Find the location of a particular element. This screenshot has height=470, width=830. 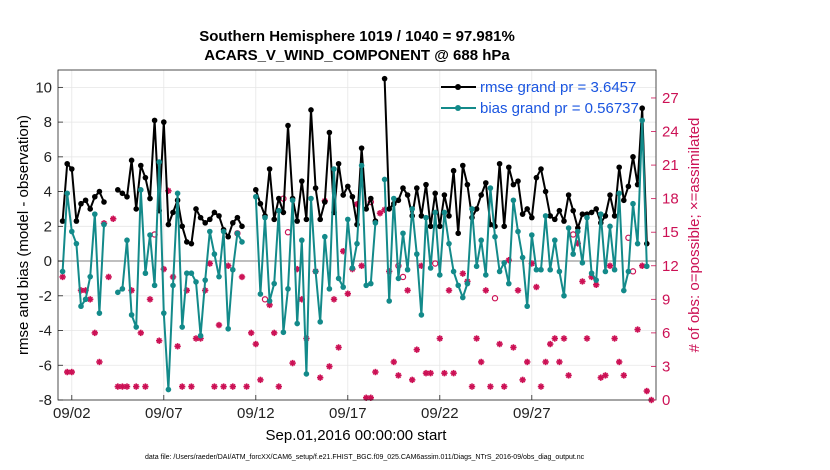

y-right-tick-label: 12 is located at coordinates (670, 266).